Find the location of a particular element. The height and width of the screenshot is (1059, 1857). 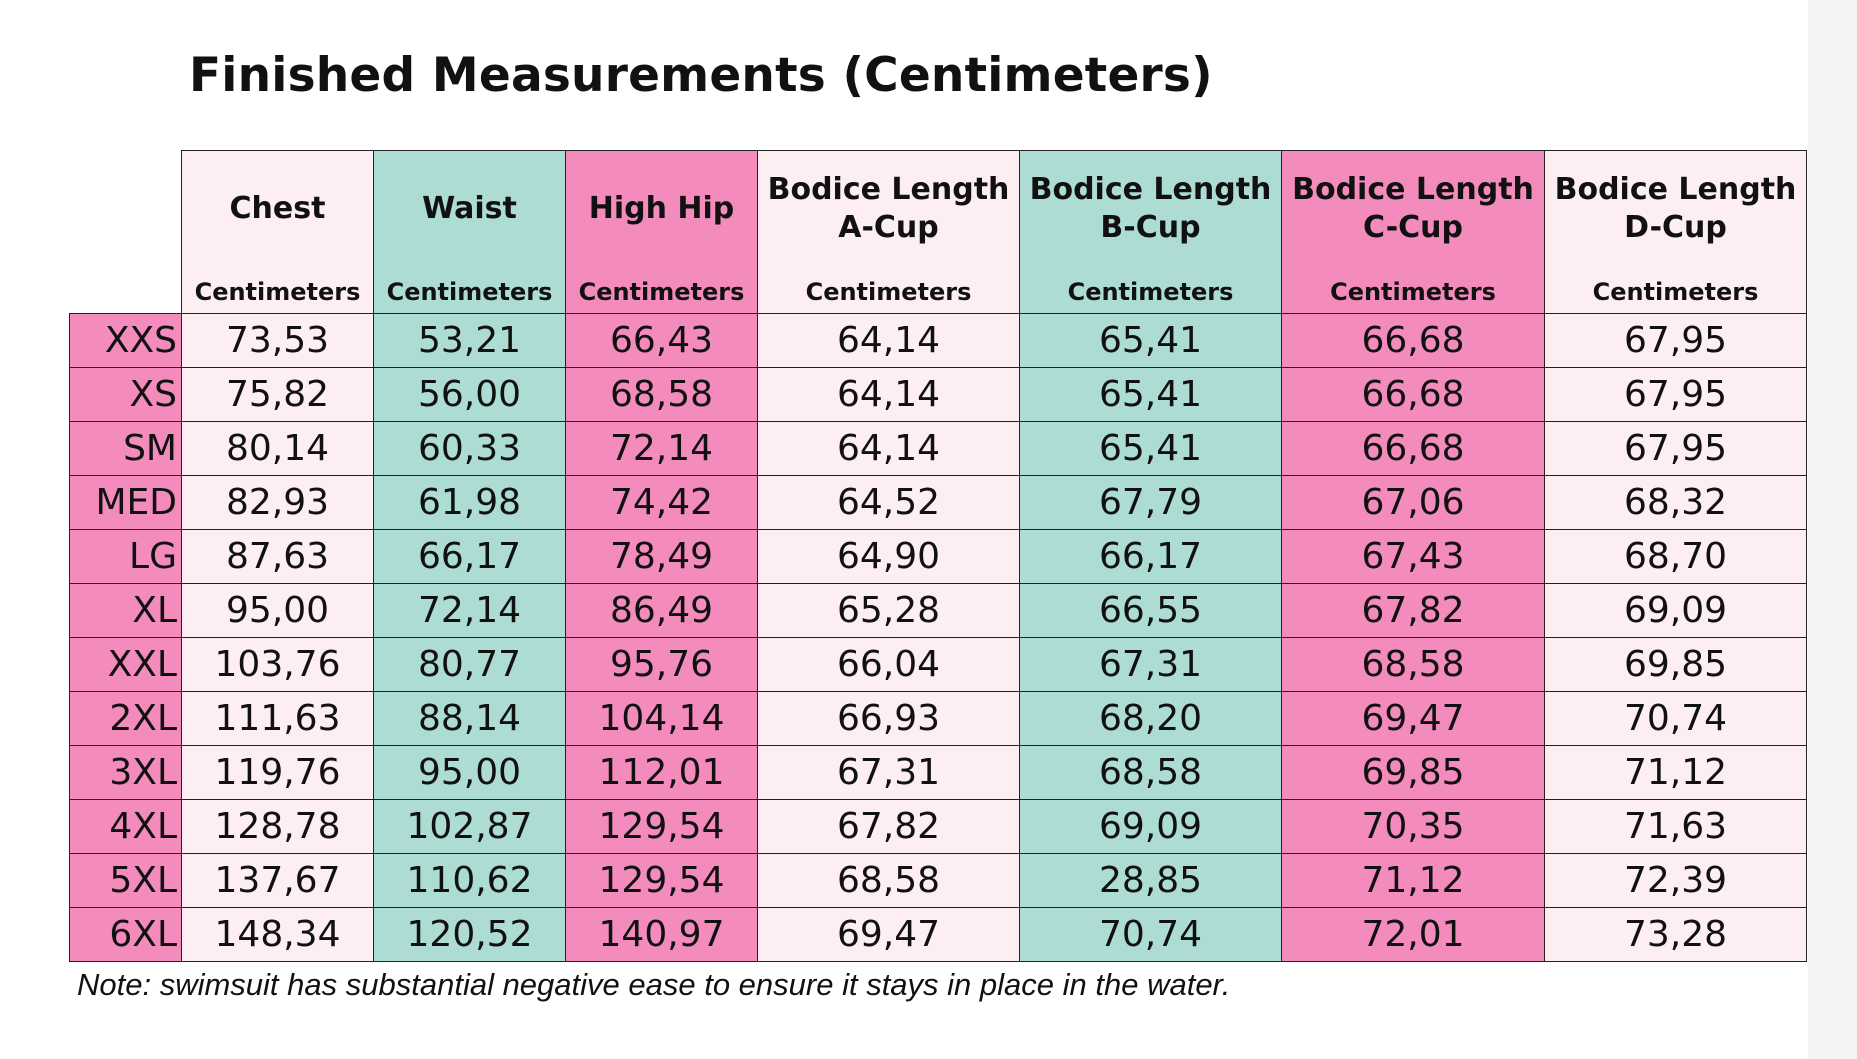

size-label: 3XL is located at coordinates (125, 772).